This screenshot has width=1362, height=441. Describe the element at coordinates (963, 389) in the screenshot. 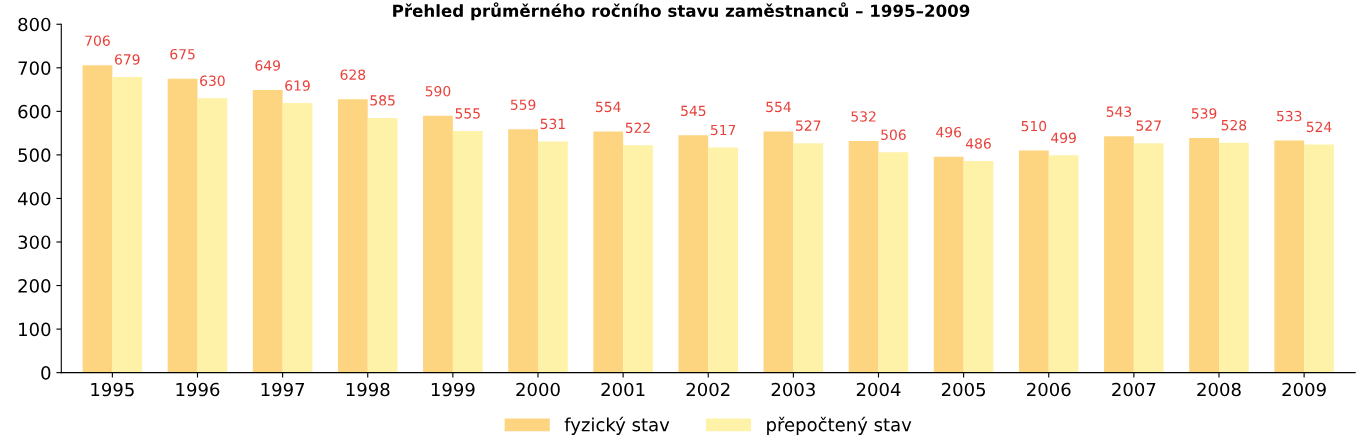

I see `x-tick-label: 2005` at that location.